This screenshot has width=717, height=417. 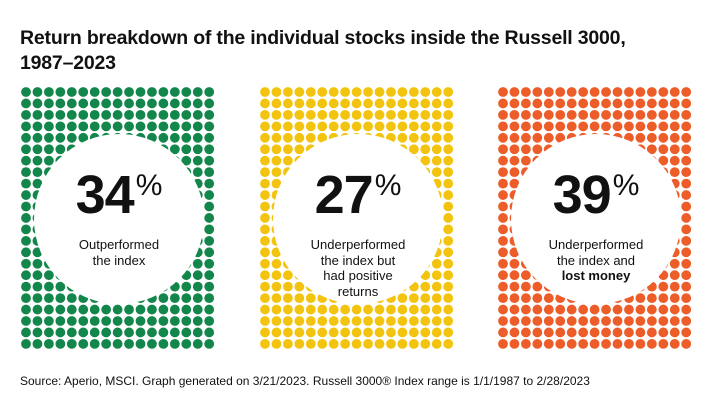 What do you see at coordinates (582, 195) in the screenshot?
I see `percent-value: 39` at bounding box center [582, 195].